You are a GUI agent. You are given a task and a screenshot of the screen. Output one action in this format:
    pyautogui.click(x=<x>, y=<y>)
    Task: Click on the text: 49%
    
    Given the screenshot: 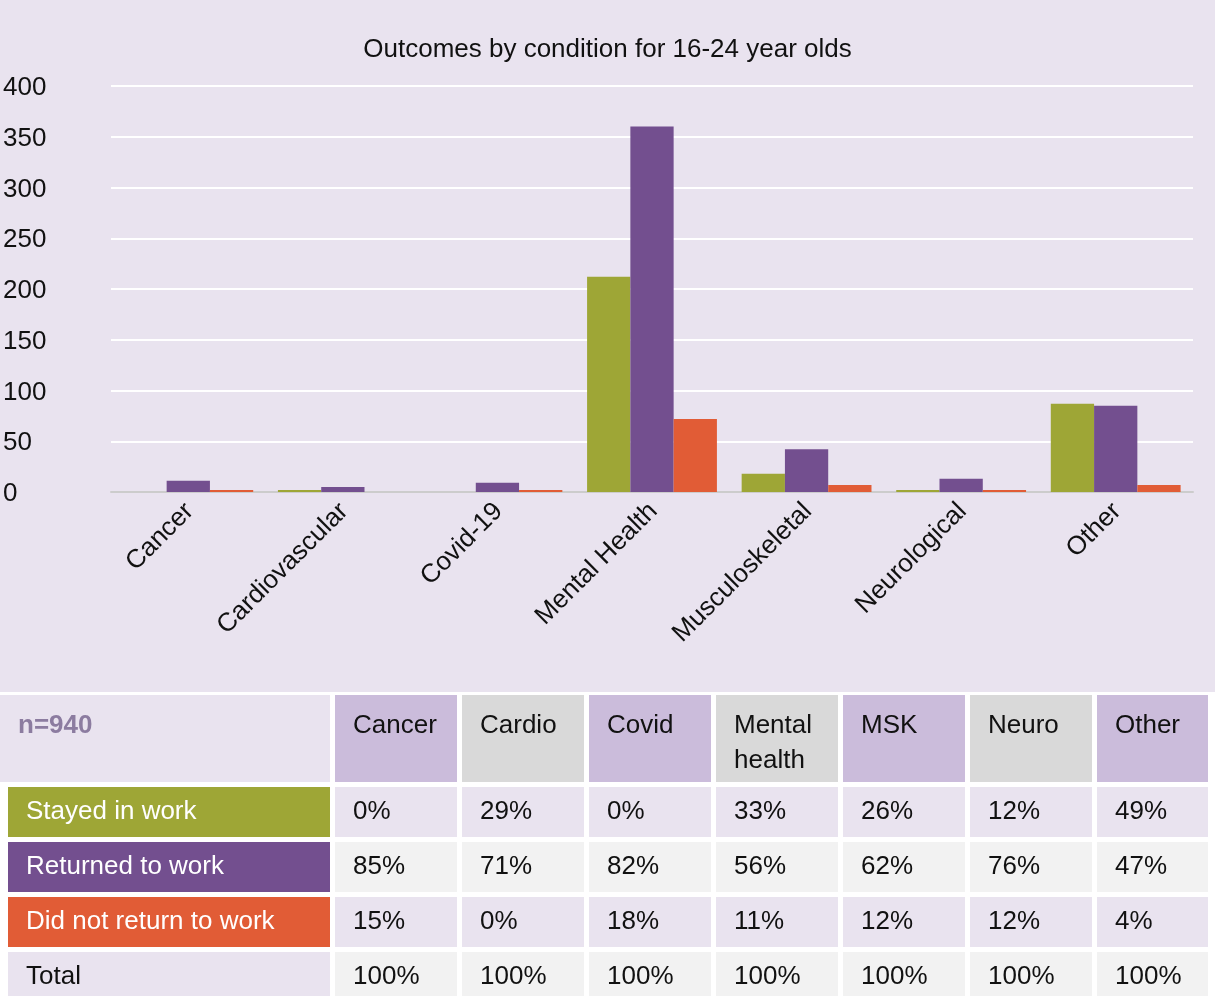 What is the action you would take?
    pyautogui.click(x=1141, y=810)
    